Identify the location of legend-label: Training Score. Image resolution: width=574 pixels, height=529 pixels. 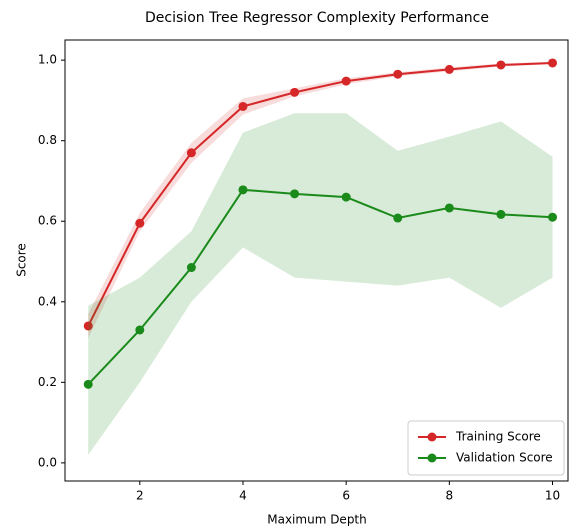
(498, 437).